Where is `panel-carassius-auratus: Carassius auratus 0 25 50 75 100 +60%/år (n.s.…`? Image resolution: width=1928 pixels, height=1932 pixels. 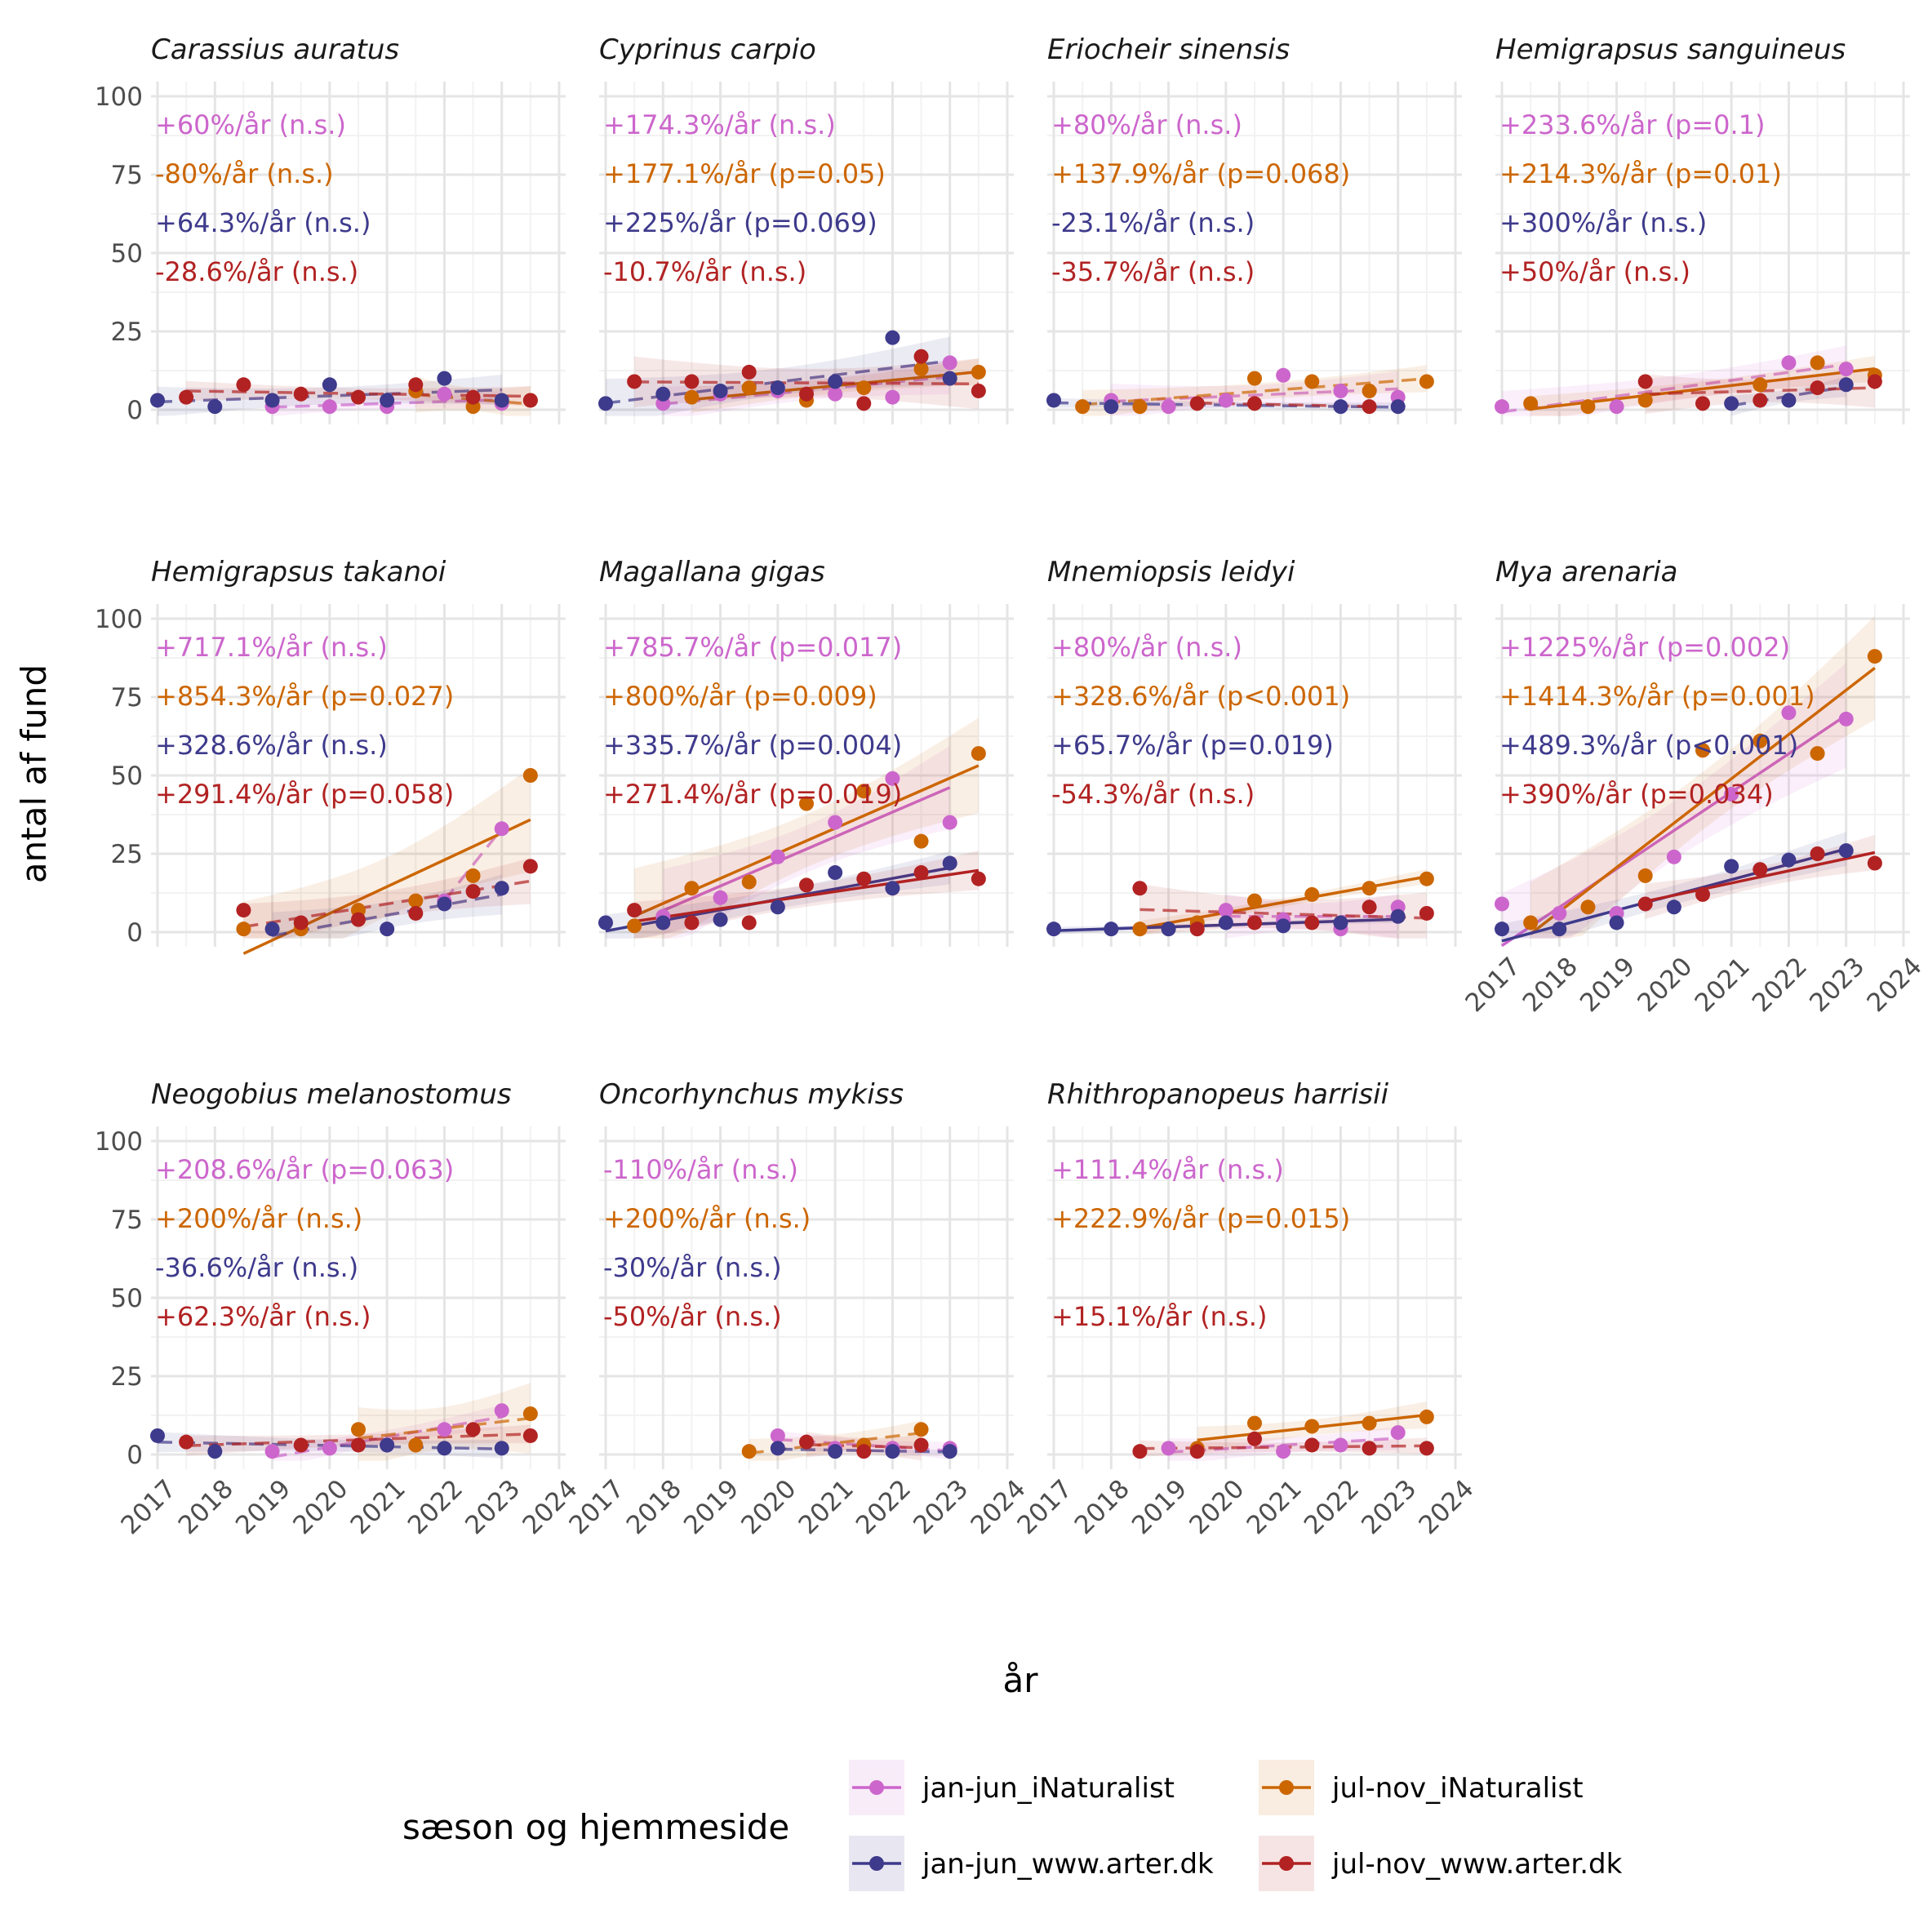
panel-carassius-auratus: Carassius auratus 0 25 50 75 100 +60%/år (n.s.… is located at coordinates (330, 229).